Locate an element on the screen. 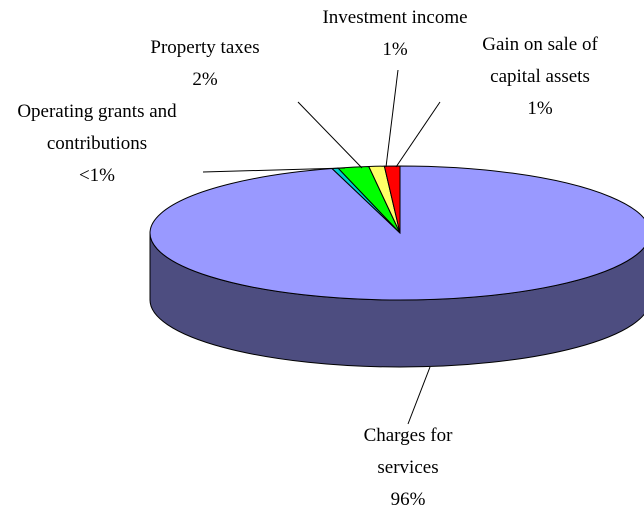 The height and width of the screenshot is (510, 644). slice-name: Operating grants and contributions is located at coordinates (97, 127).